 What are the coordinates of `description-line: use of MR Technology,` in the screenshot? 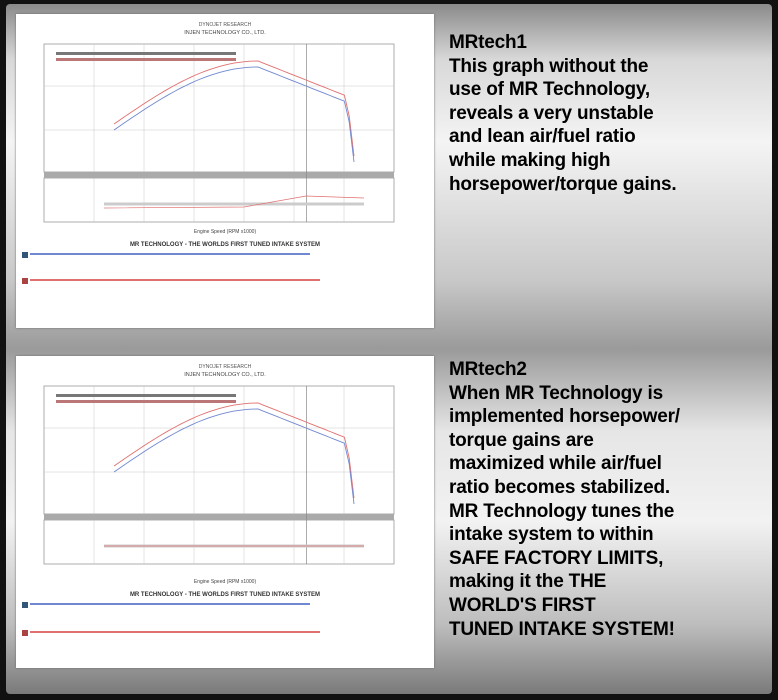 It's located at (549, 90).